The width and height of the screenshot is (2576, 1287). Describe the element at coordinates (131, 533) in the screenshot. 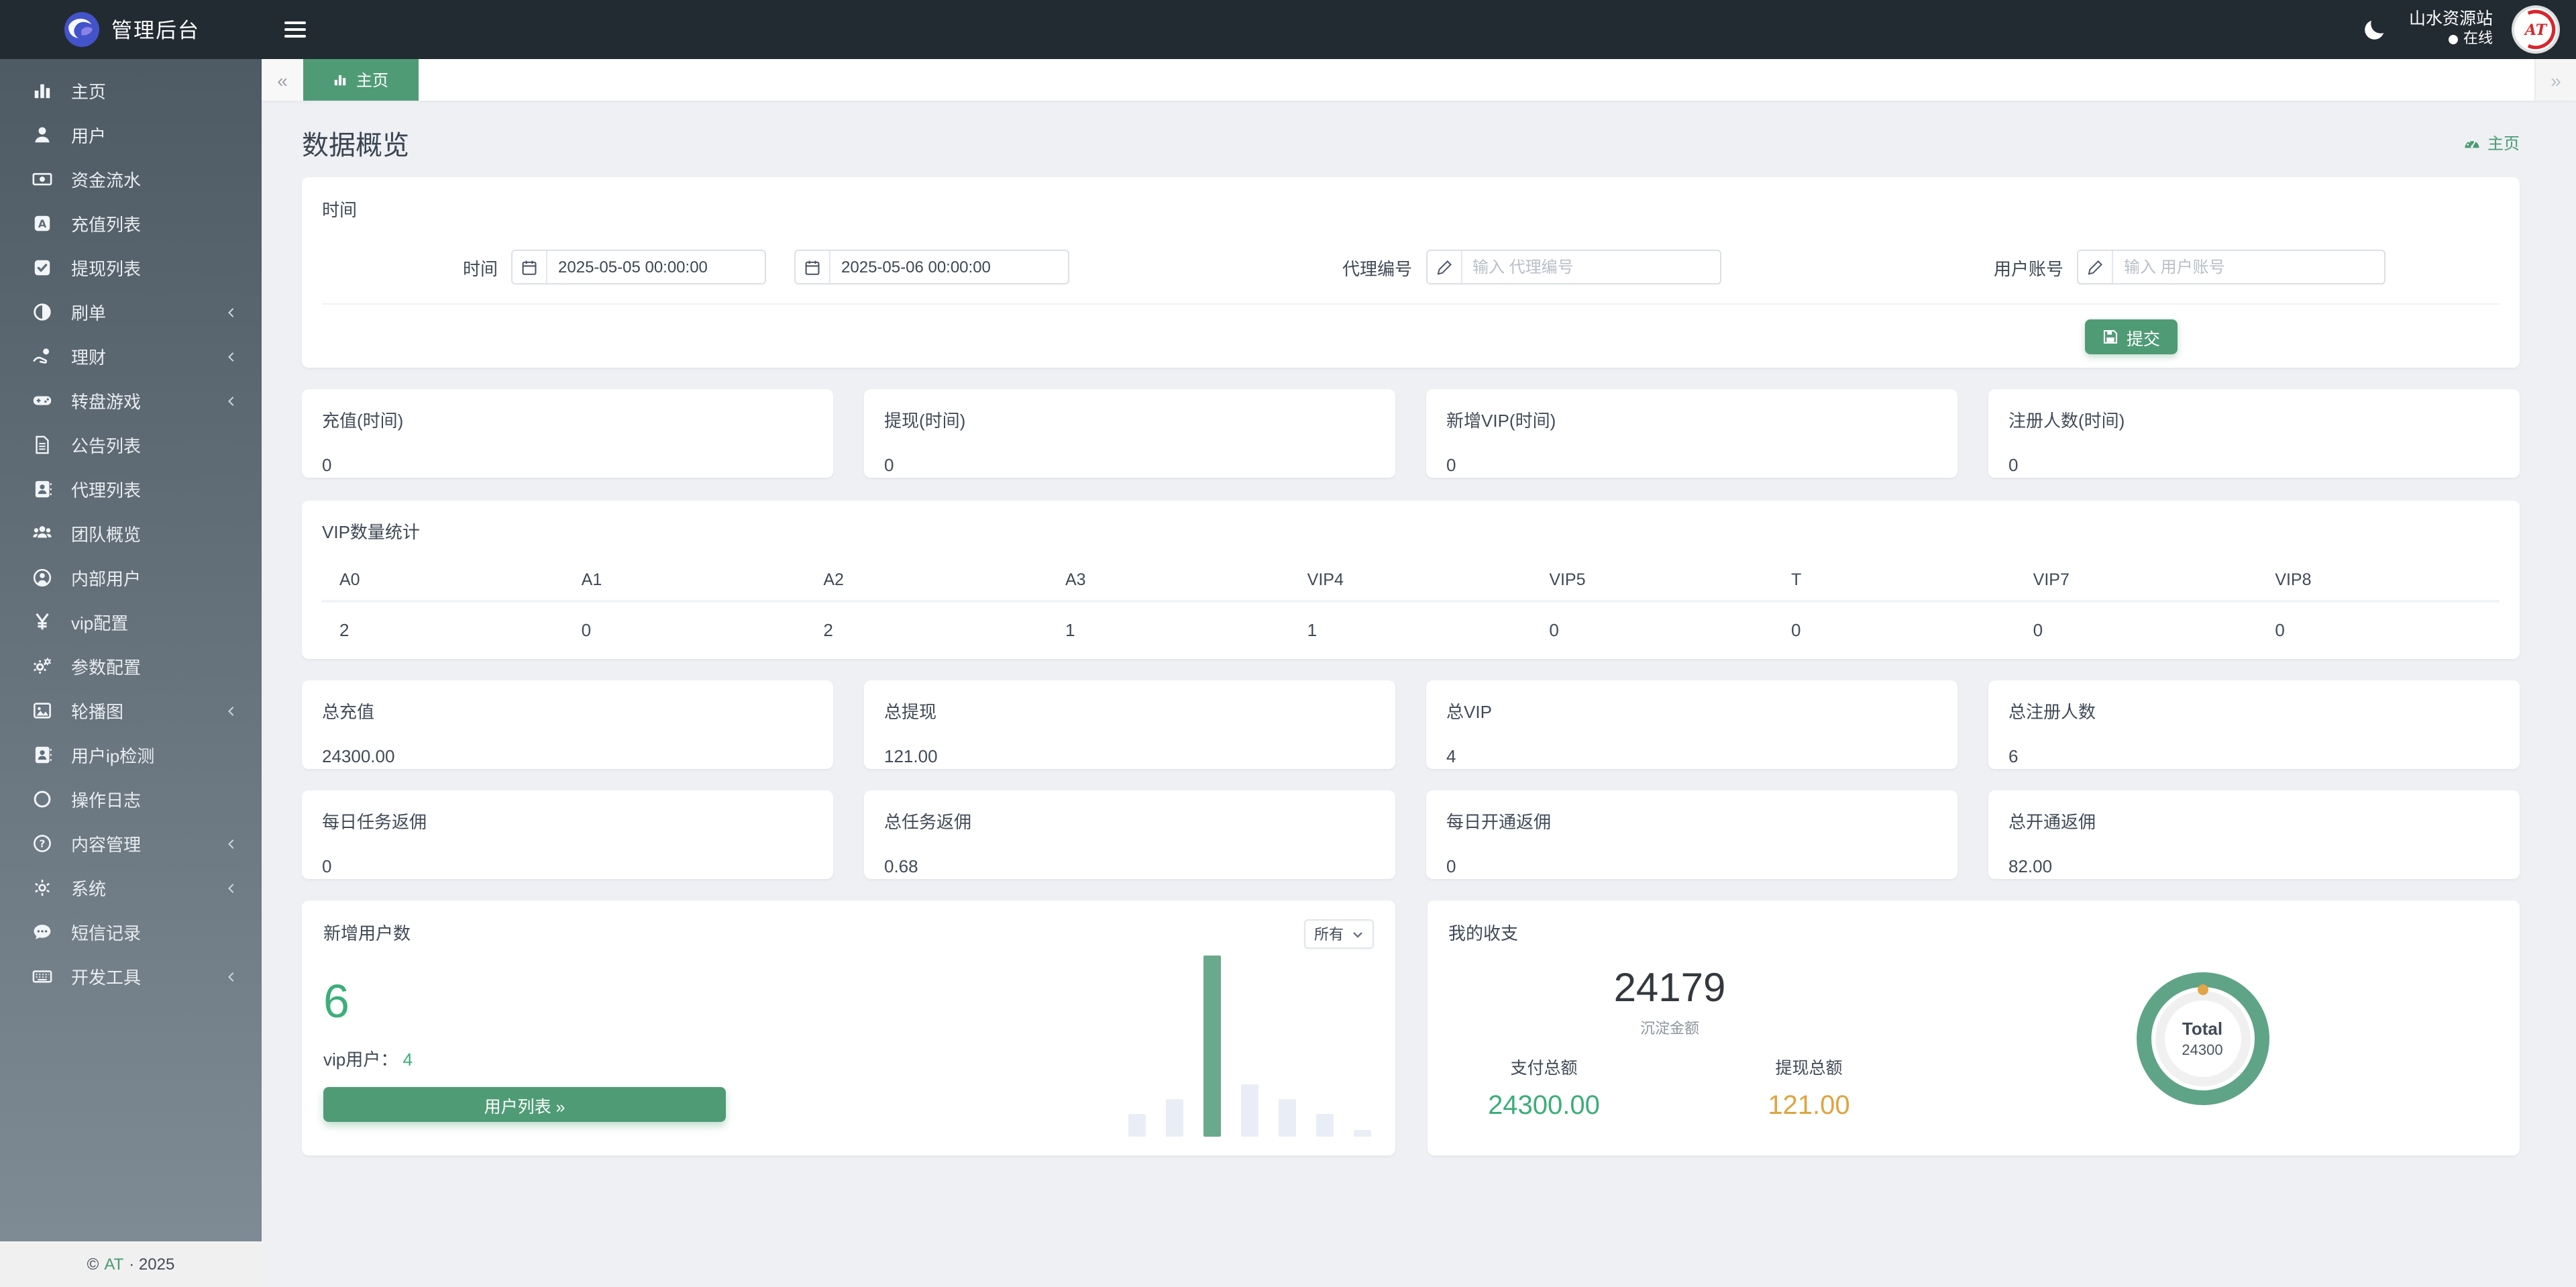

I see `sidebar-item-team-overview: 团队概览` at that location.